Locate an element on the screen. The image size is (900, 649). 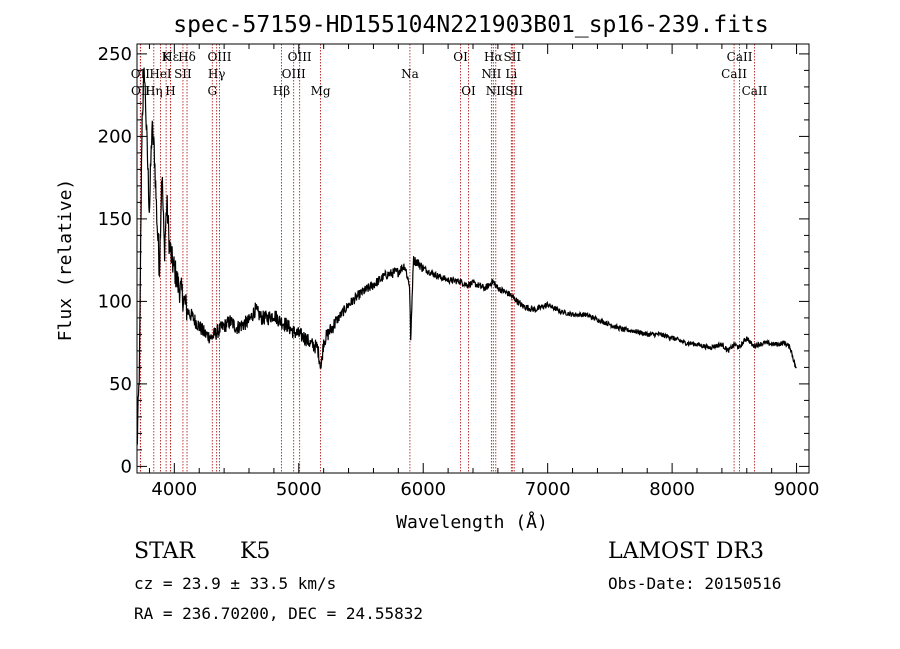
spectral-line-label: H is located at coordinates (170, 91).